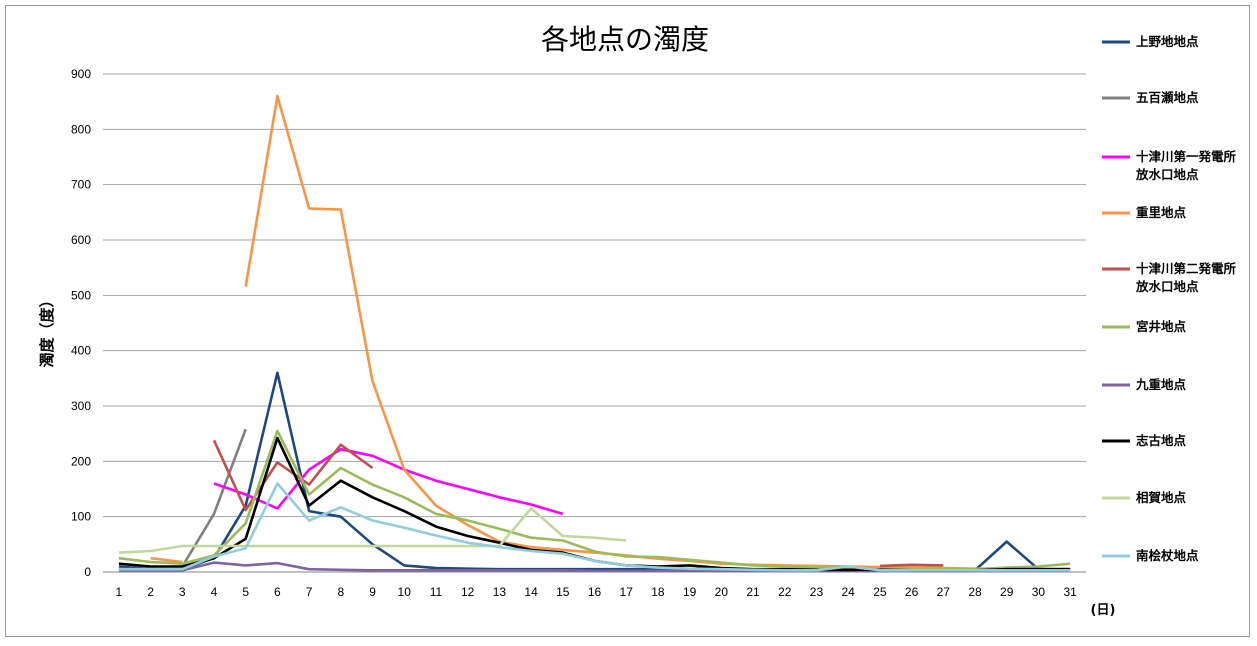  Describe the element at coordinates (1161, 384) in the screenshot. I see `legend-label-7: 九重地点` at that location.